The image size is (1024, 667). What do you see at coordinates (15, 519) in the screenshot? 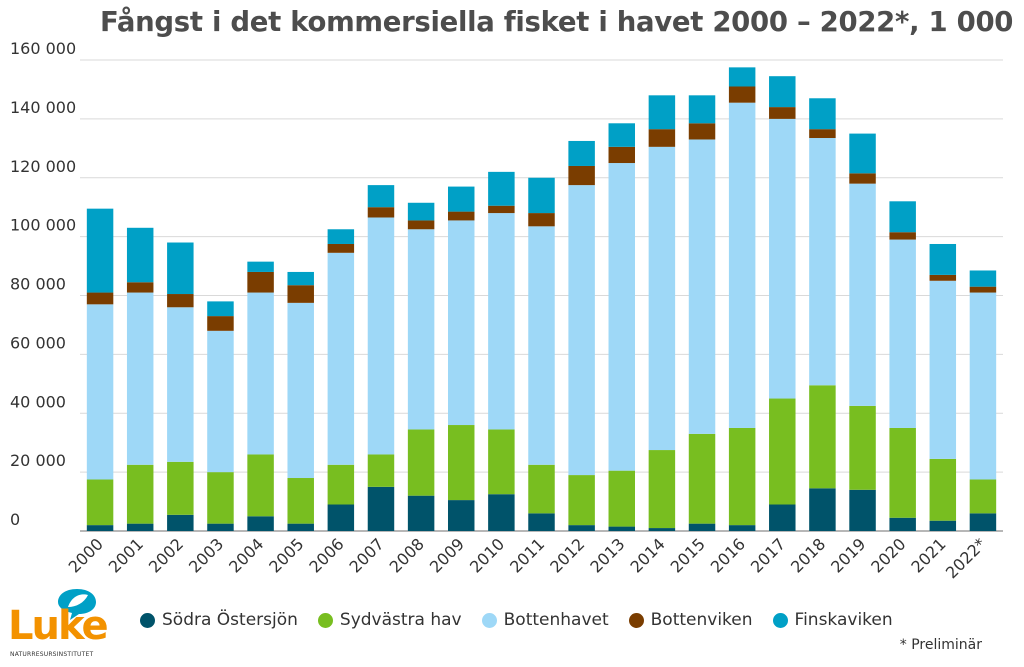
I see `y-tick-label: 0` at bounding box center [15, 519].